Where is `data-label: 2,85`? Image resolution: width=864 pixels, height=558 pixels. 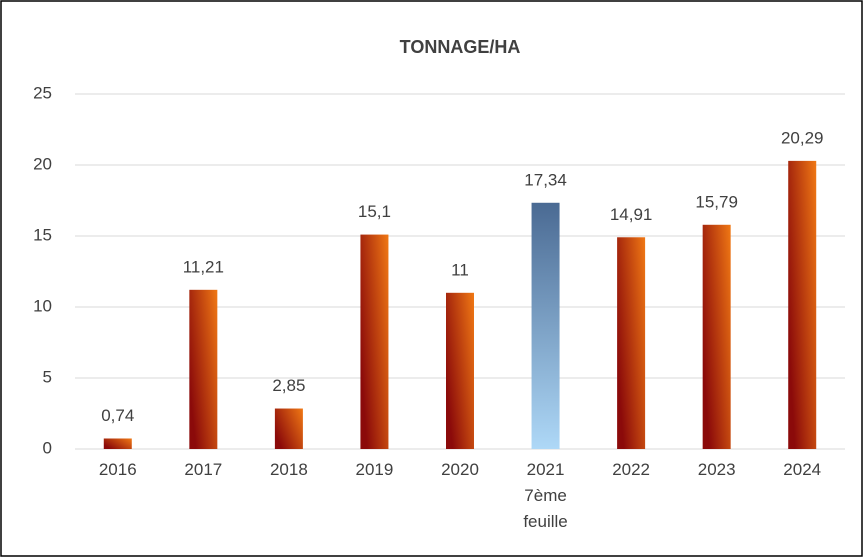
data-label: 2,85 is located at coordinates (288, 385).